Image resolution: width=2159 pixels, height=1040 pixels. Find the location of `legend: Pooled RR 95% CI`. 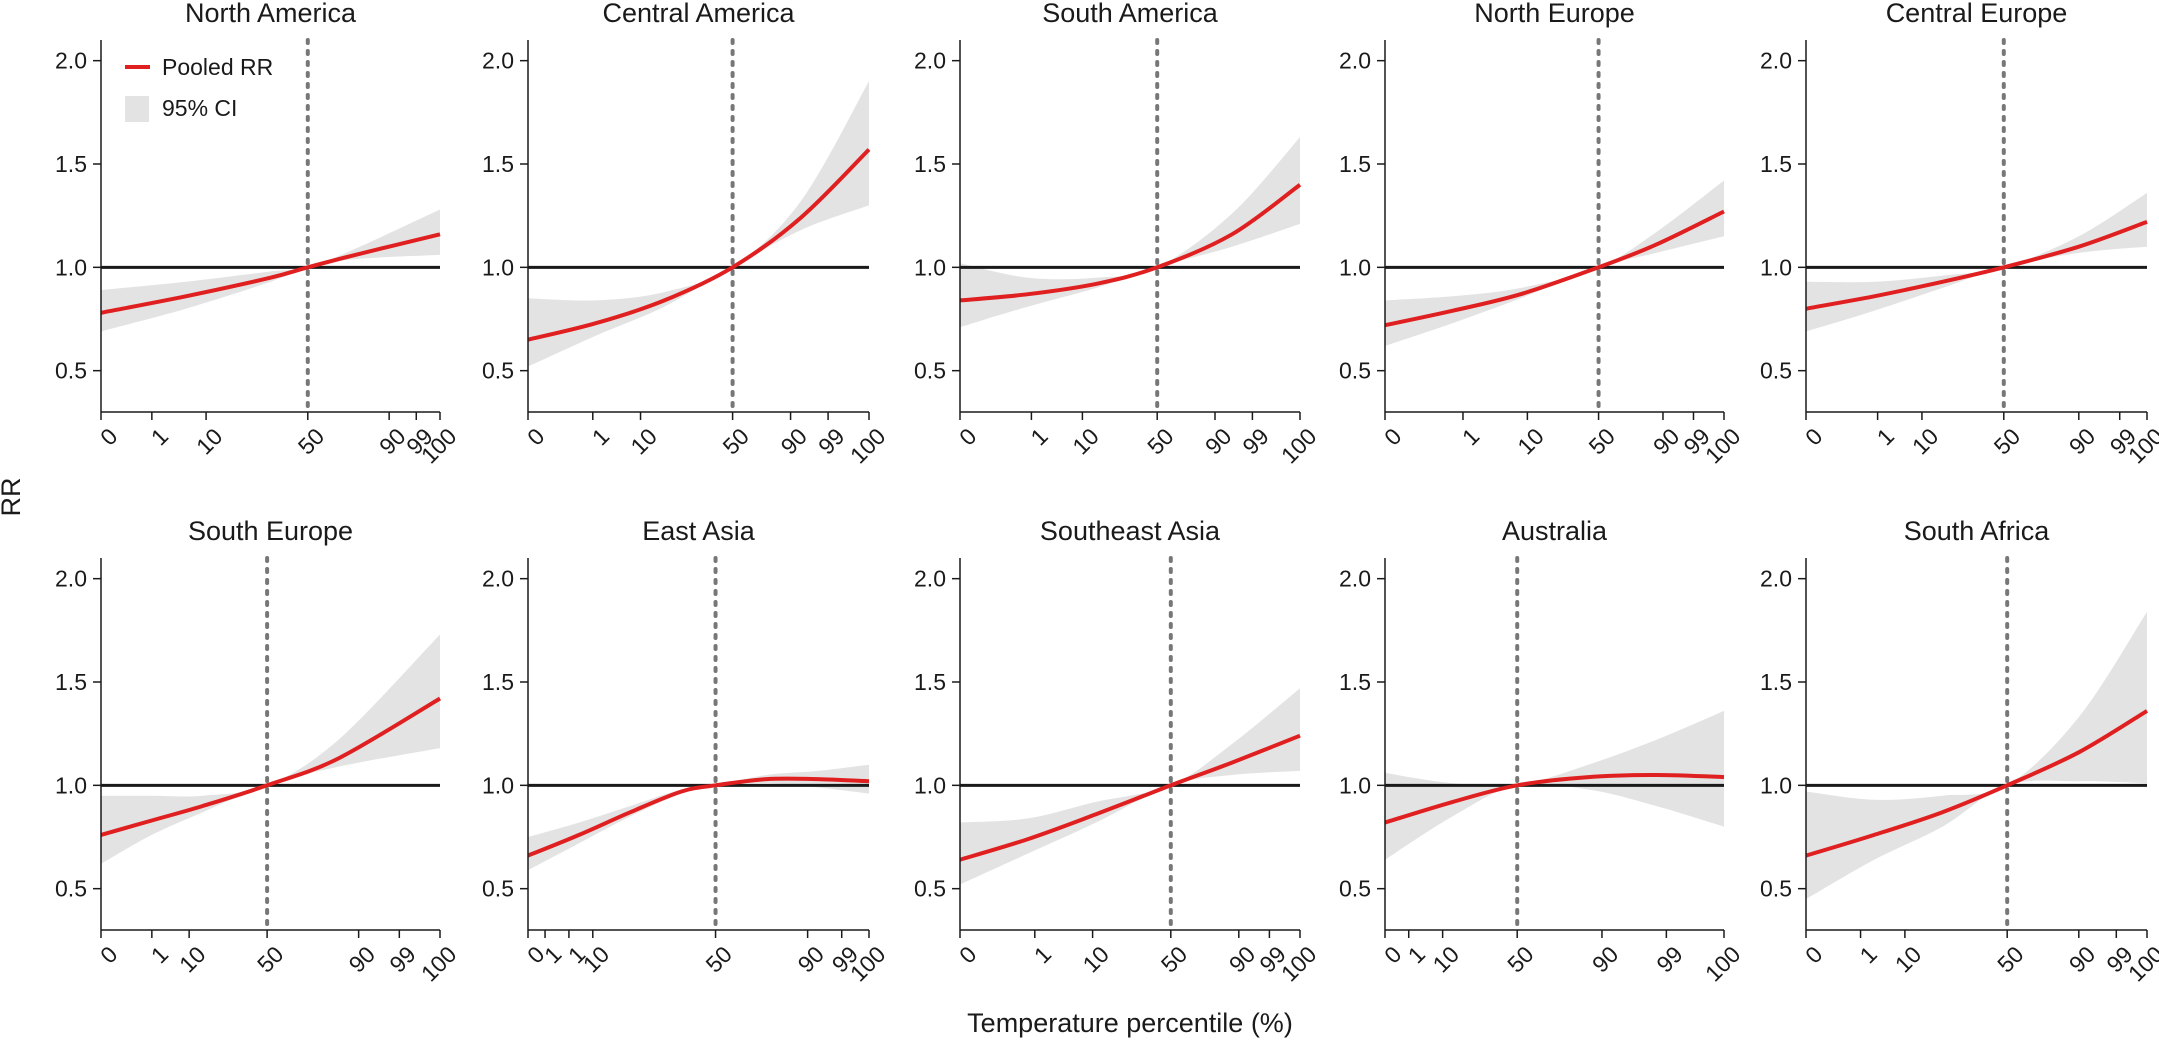

legend: Pooled RR 95% CI is located at coordinates (199, 88).